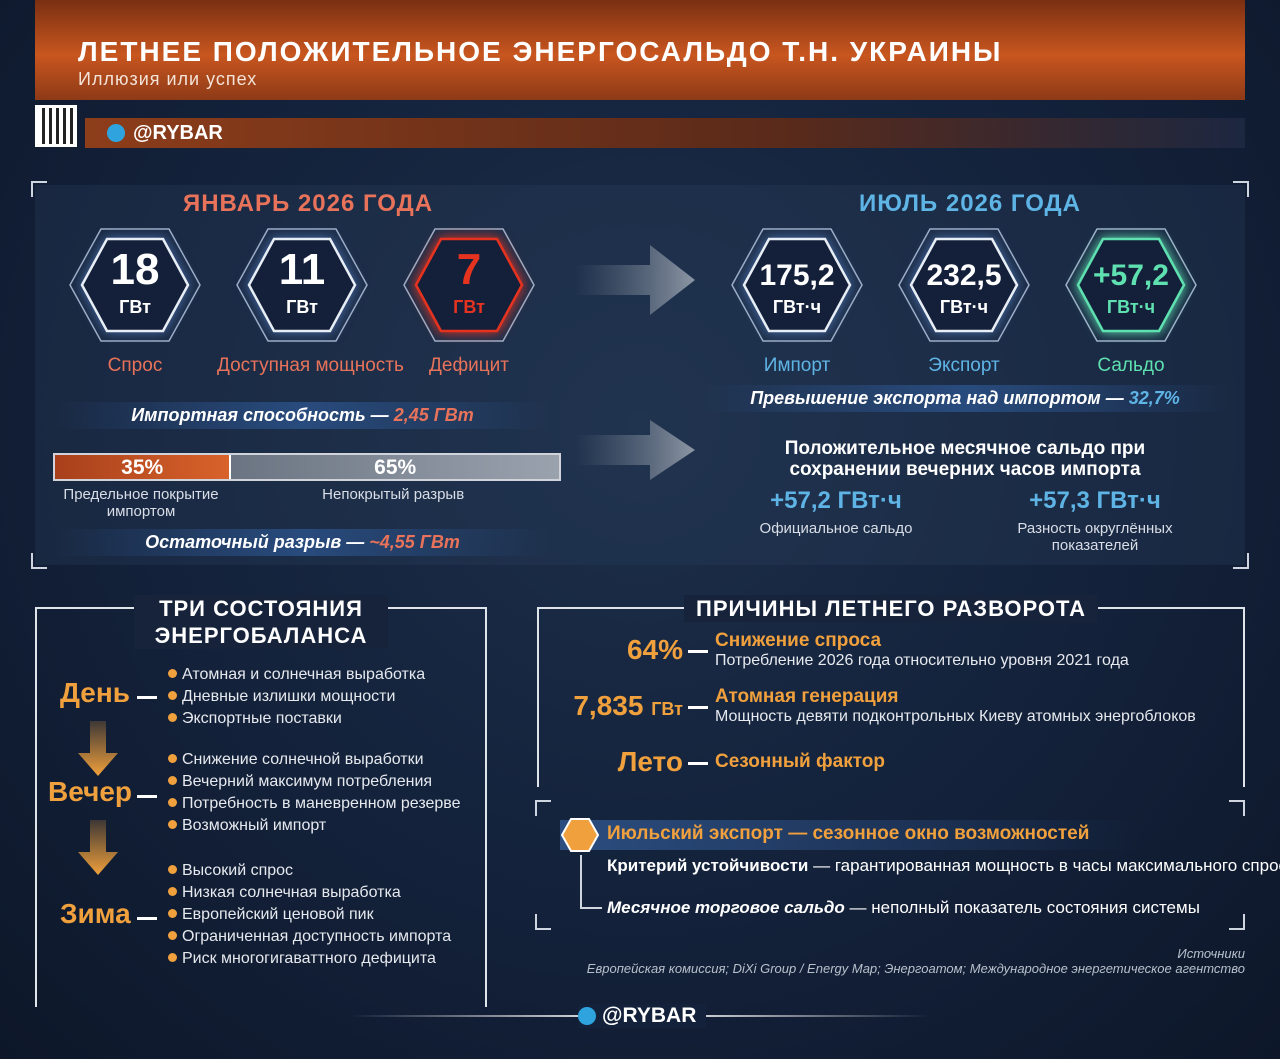  I want to click on sources-title: Источники, so click(1211, 953).